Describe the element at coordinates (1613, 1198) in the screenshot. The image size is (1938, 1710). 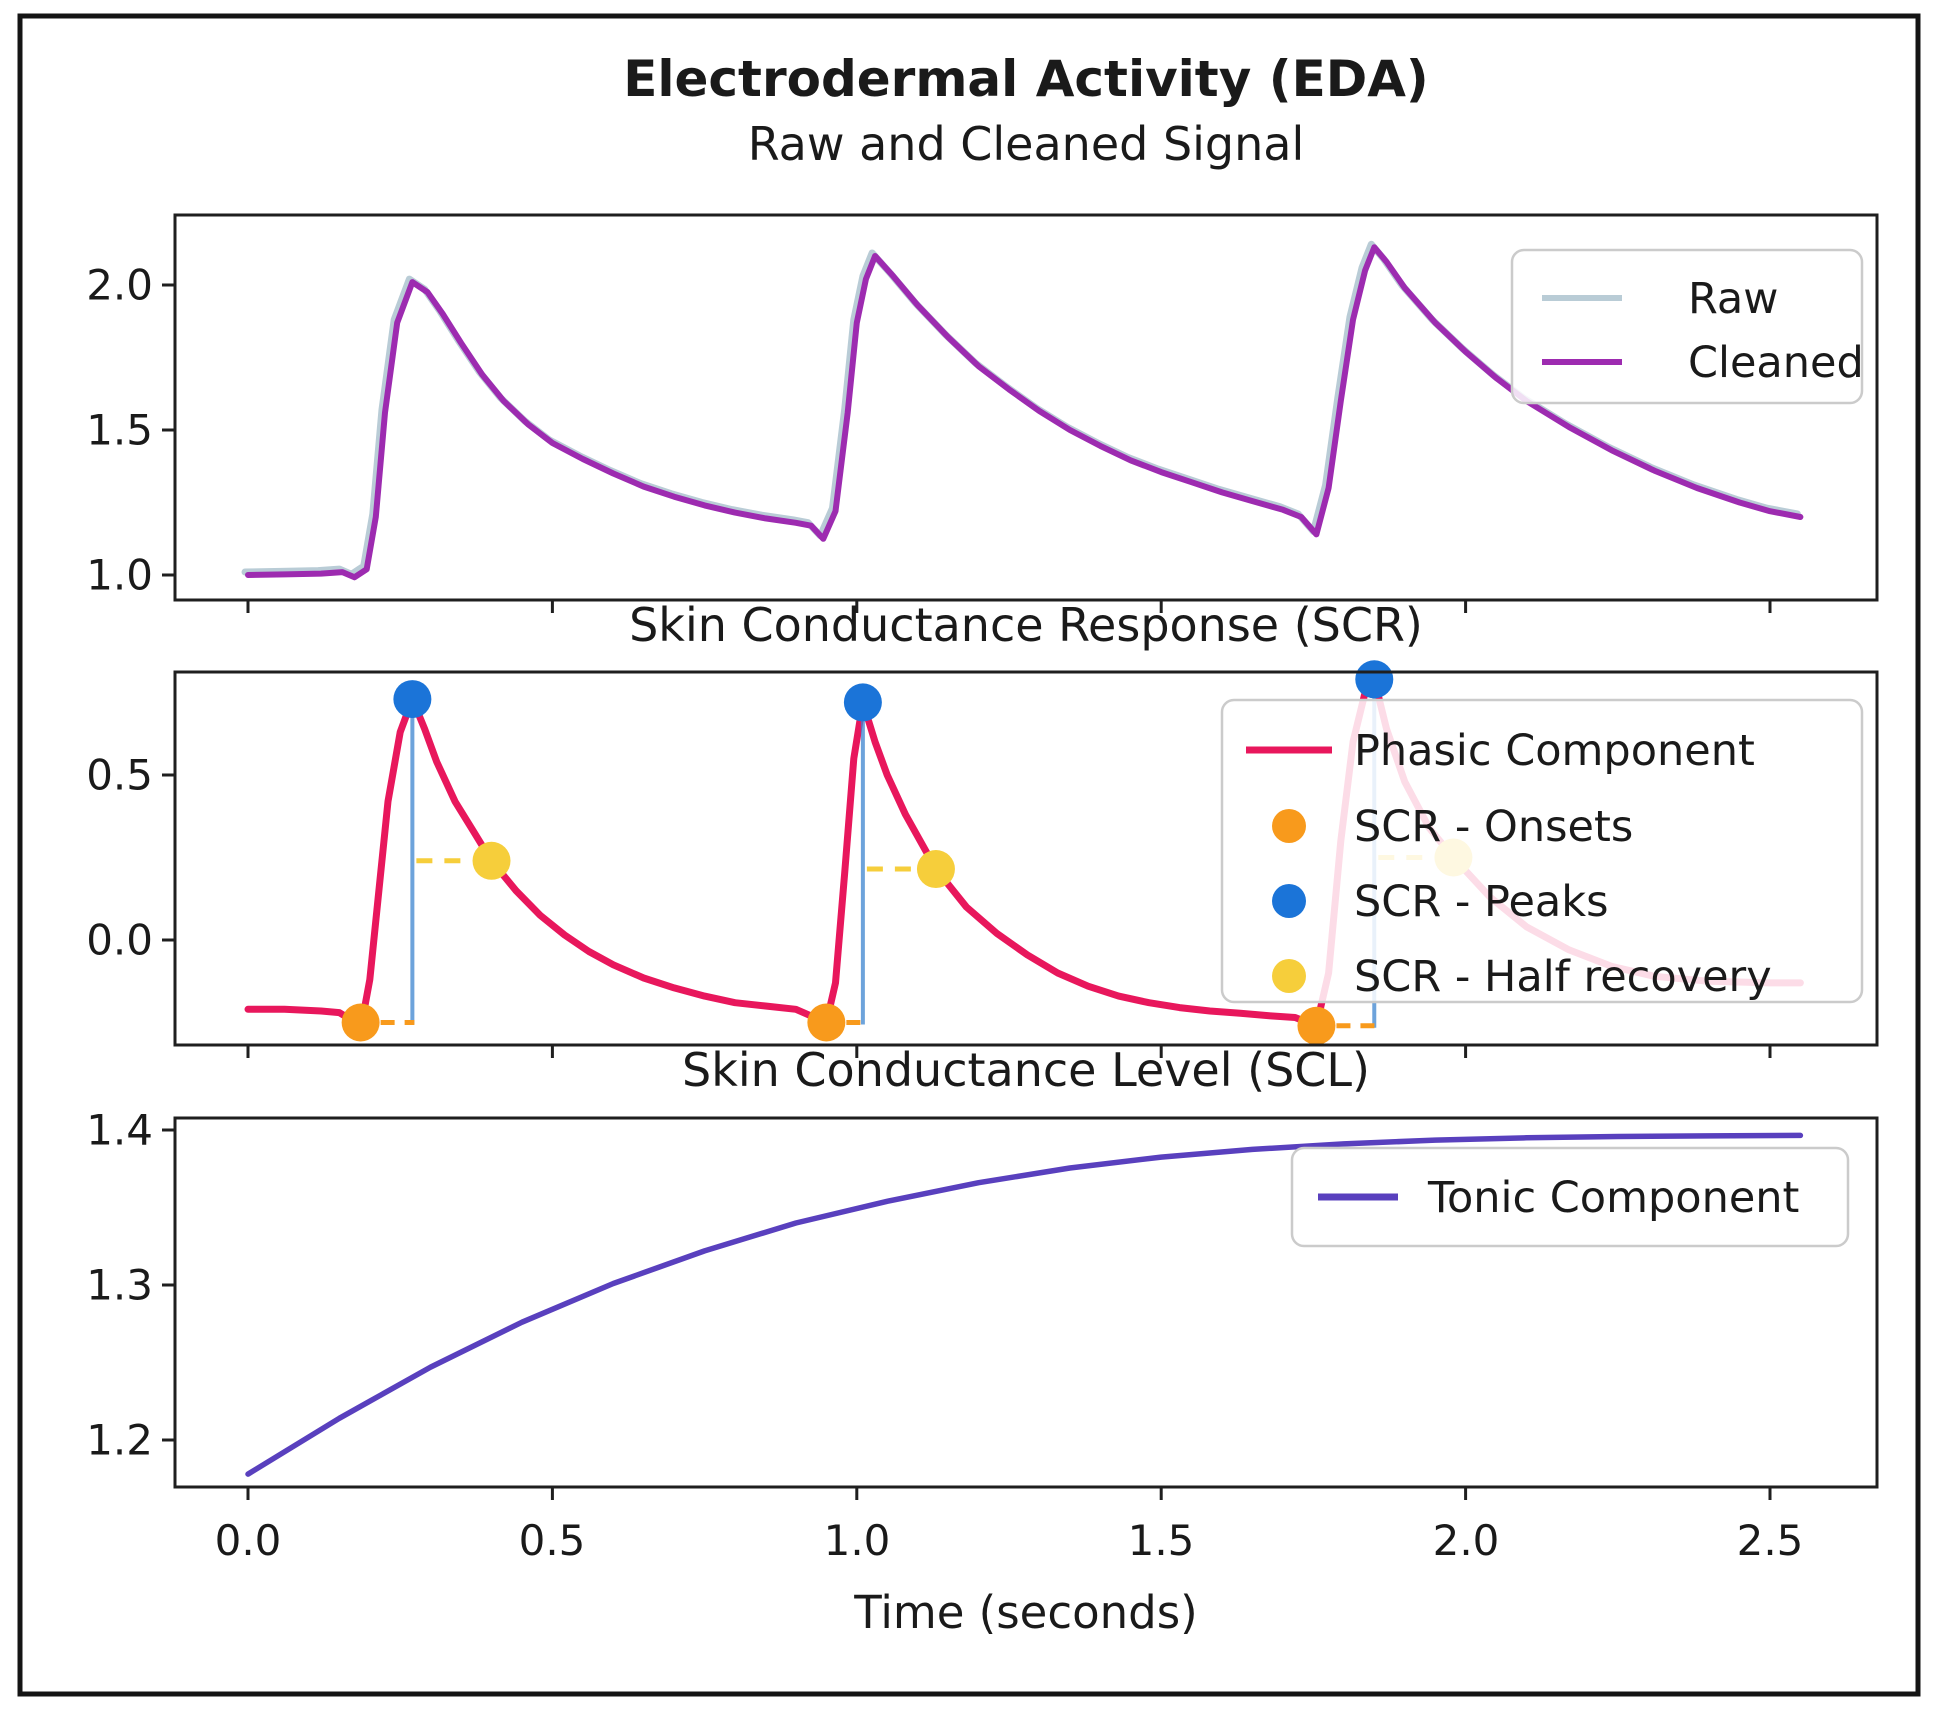
I see `tonic-legend-label: Tonic Component` at that location.